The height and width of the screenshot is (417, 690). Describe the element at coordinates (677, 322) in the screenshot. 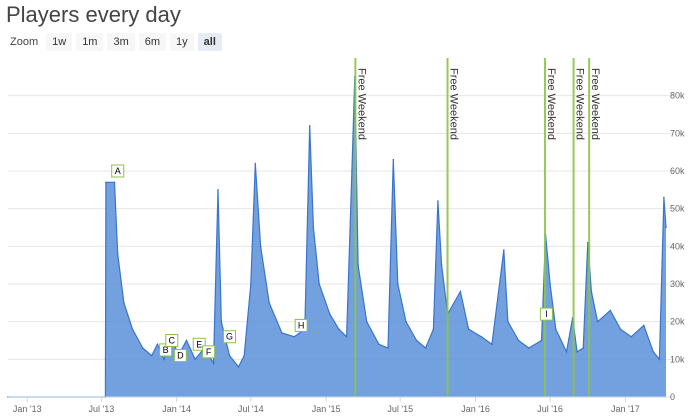

I see `y-tick-label: 20k` at that location.